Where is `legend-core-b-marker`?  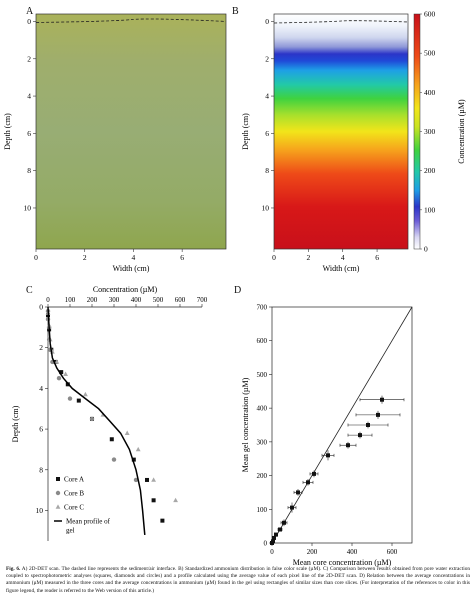
legend-core-b-marker is located at coordinates (58, 493).